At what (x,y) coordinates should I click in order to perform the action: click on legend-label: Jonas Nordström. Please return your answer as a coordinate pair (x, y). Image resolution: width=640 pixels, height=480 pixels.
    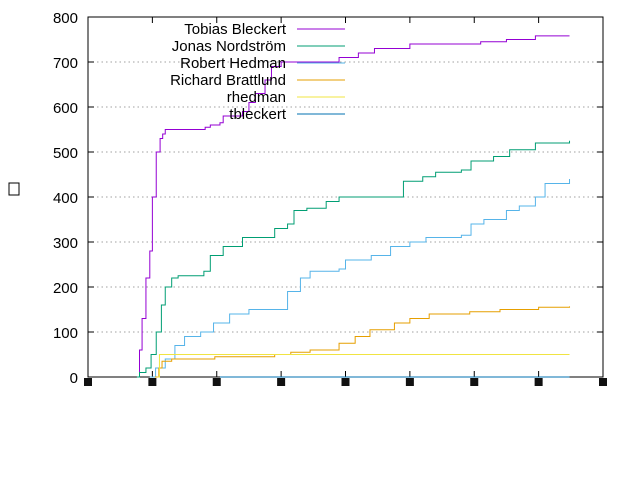
    Looking at the image, I should click on (229, 46).